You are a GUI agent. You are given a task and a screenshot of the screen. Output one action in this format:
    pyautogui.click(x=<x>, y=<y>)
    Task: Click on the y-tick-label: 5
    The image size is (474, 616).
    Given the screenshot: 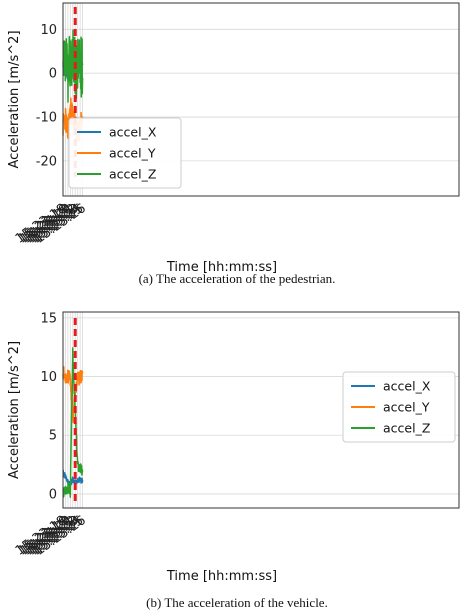 What is the action you would take?
    pyautogui.click(x=53, y=436)
    